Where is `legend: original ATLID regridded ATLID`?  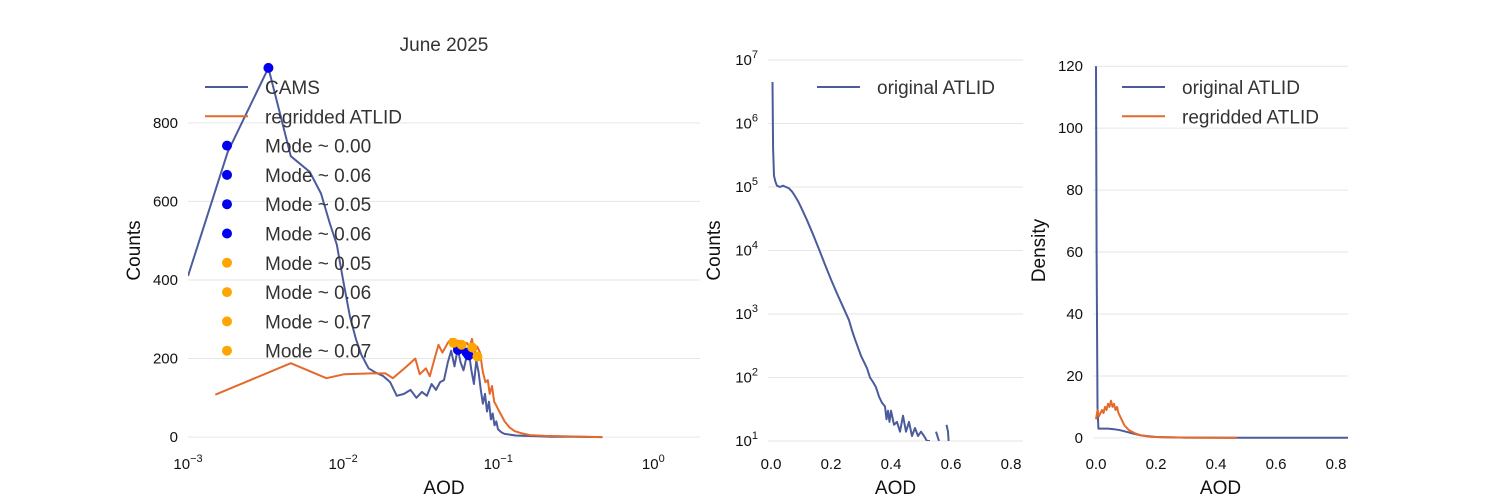 legend: original ATLID regridded ATLID is located at coordinates (1220, 103).